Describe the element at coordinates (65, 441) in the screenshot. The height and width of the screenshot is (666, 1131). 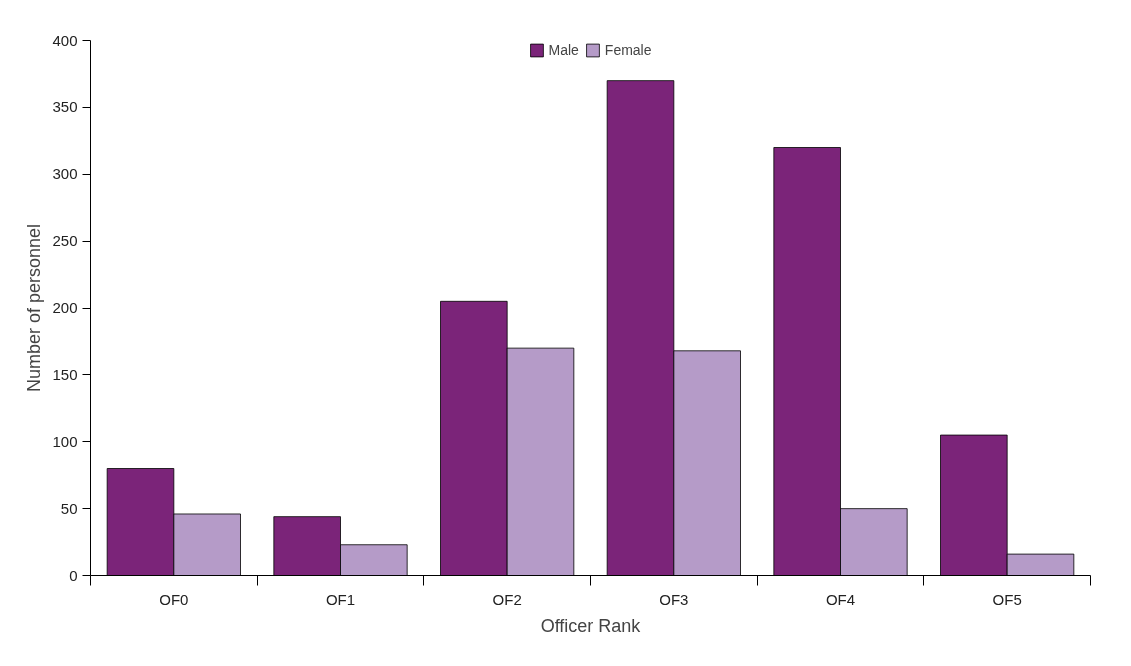
I see `y-tick-label: 100` at that location.